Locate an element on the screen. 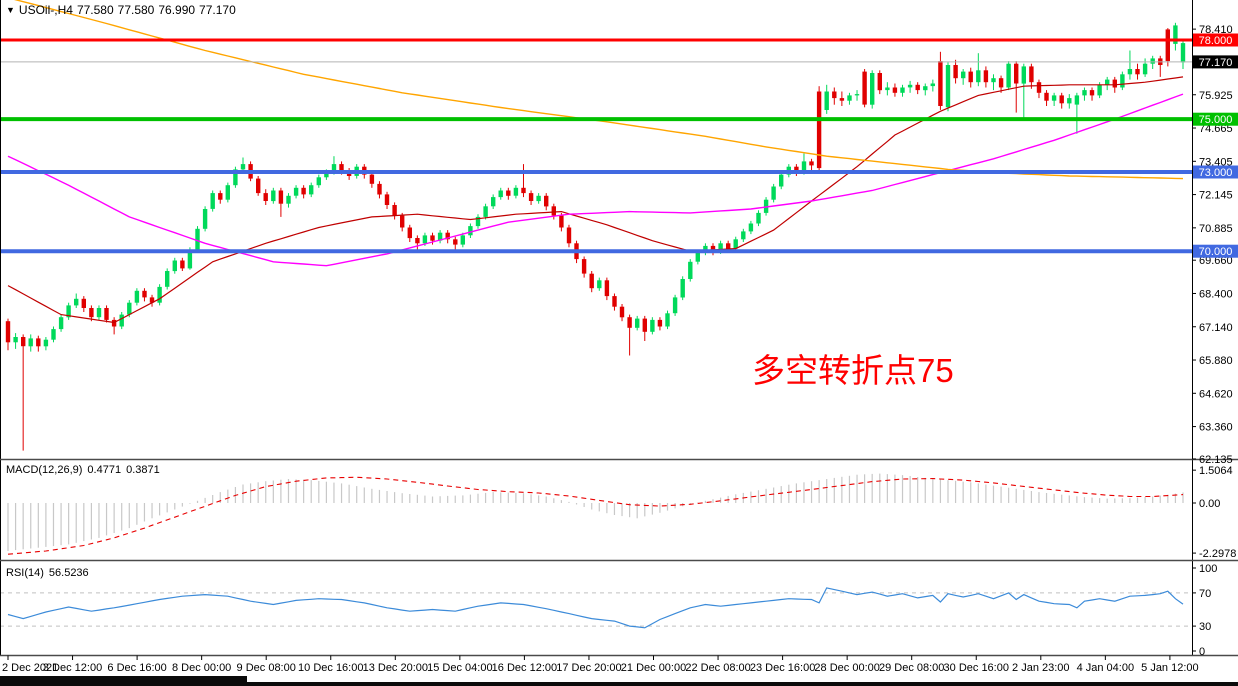  price-badge-label: 78.000 is located at coordinates (1216, 41).